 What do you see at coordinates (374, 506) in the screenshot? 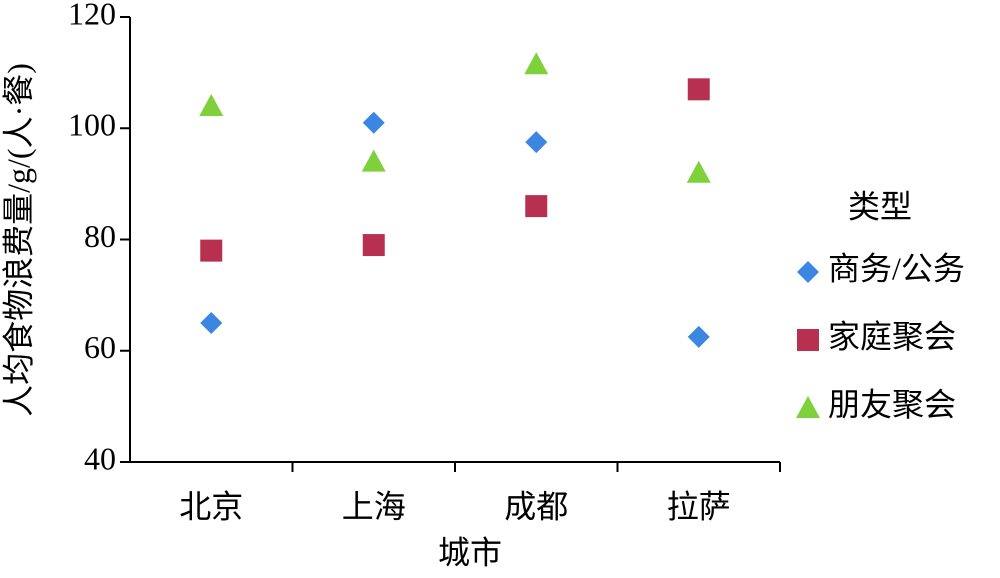
I see `x-tick-label: 上海` at bounding box center [374, 506].